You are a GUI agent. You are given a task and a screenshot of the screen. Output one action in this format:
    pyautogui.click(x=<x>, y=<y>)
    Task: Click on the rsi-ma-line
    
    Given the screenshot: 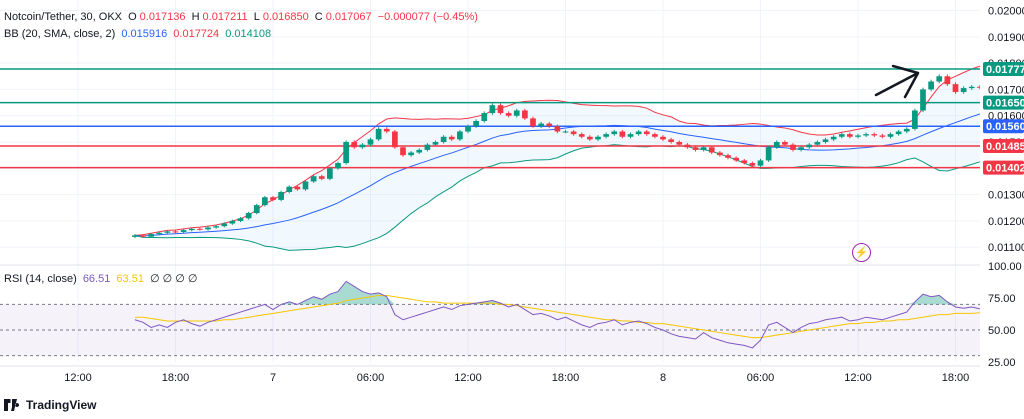 What is the action you would take?
    pyautogui.click(x=557, y=316)
    